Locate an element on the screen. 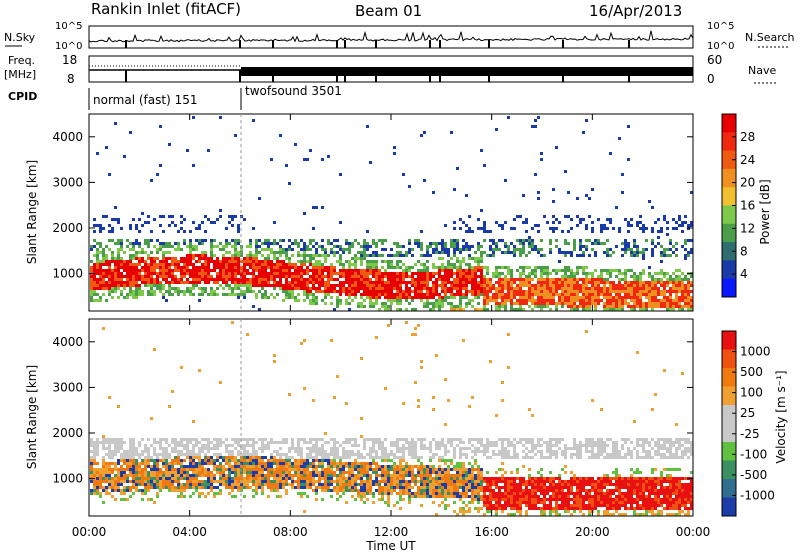 Image resolution: width=800 pixels, height=558 pixels. x-tick-label: 16:00 is located at coordinates (491, 532).